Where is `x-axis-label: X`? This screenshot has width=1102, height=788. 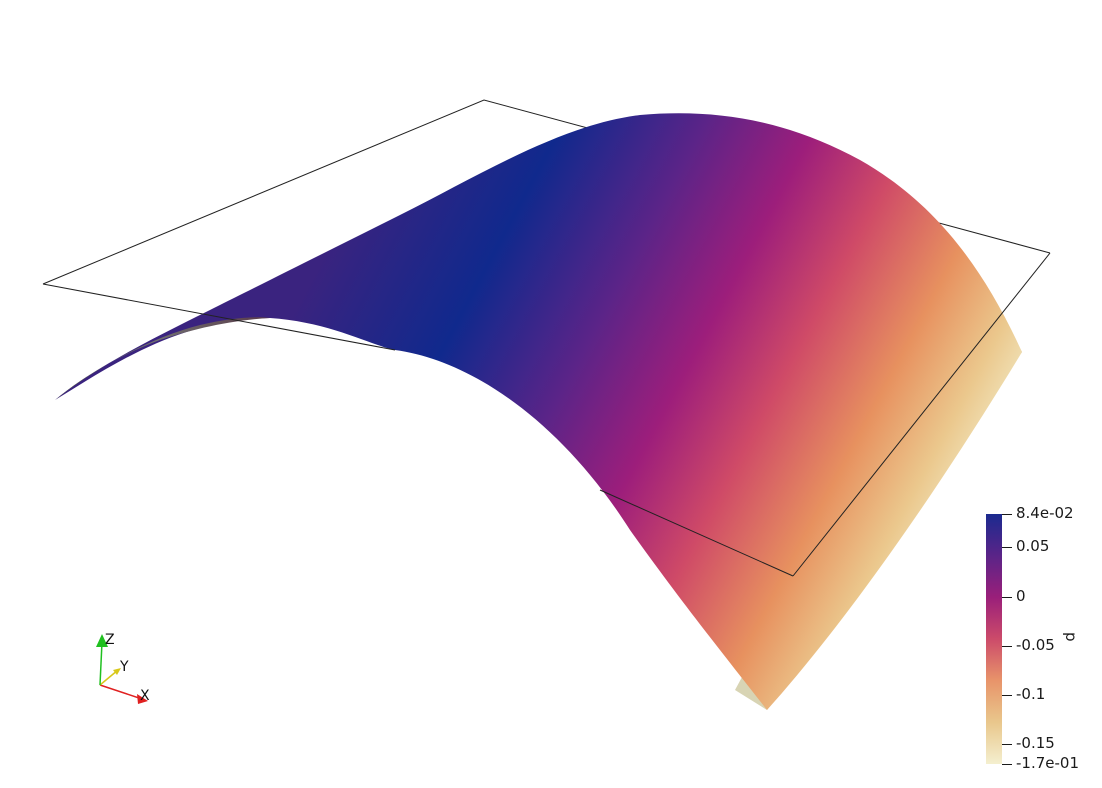 x-axis-label: X is located at coordinates (145, 696).